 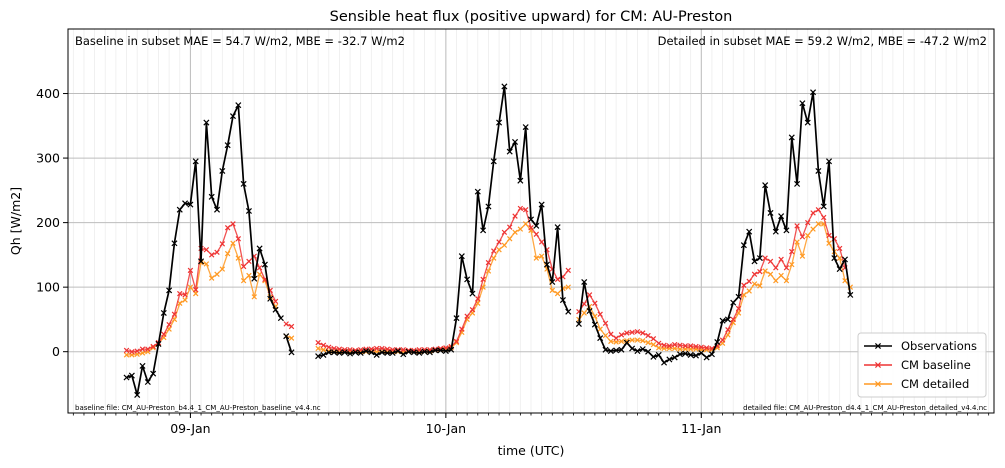 What do you see at coordinates (446, 428) in the screenshot?
I see `x-tick-label: 10-Jan` at bounding box center [446, 428].